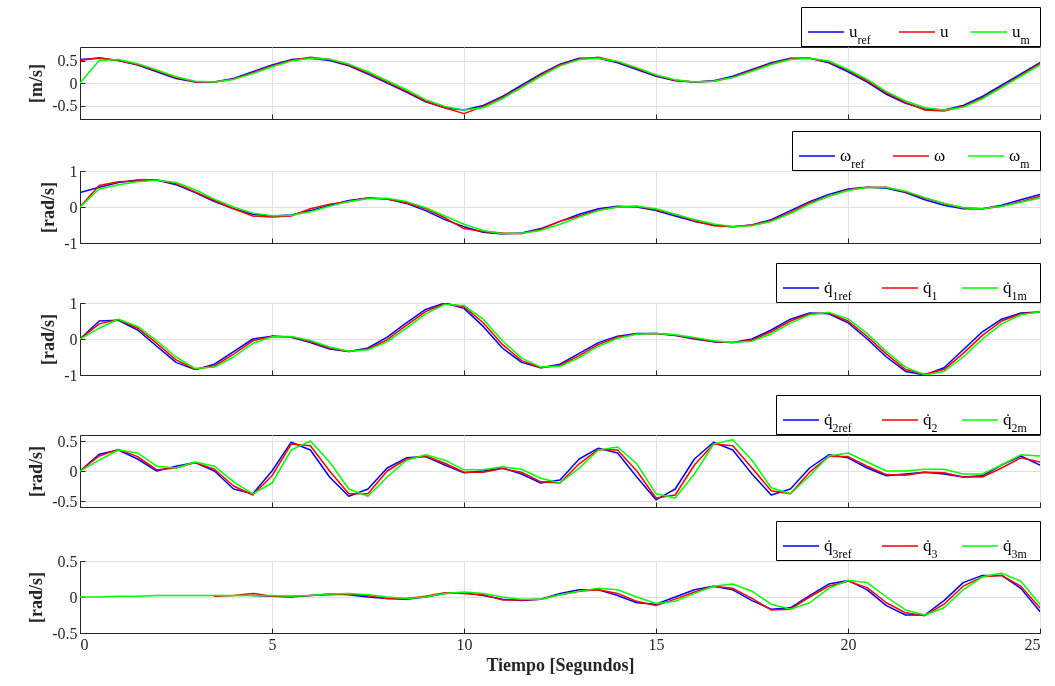 This screenshot has height=686, width=1055. Describe the element at coordinates (1015, 290) in the screenshot. I see `legend-label: q̇$_{1m}$` at that location.